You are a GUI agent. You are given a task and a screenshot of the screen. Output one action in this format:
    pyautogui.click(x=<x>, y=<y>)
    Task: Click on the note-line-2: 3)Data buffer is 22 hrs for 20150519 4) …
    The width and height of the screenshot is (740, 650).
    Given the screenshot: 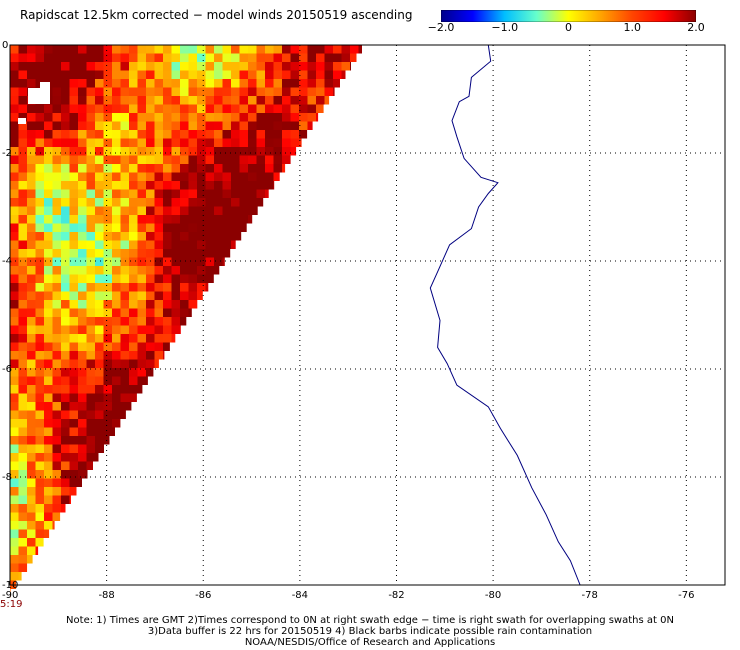 What is the action you would take?
    pyautogui.click(x=370, y=631)
    